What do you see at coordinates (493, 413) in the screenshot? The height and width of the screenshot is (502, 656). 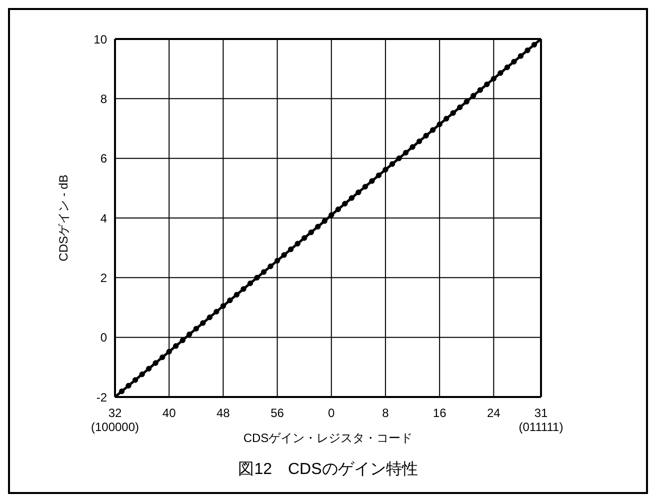 I see `x-tick-label: 24` at bounding box center [493, 413].